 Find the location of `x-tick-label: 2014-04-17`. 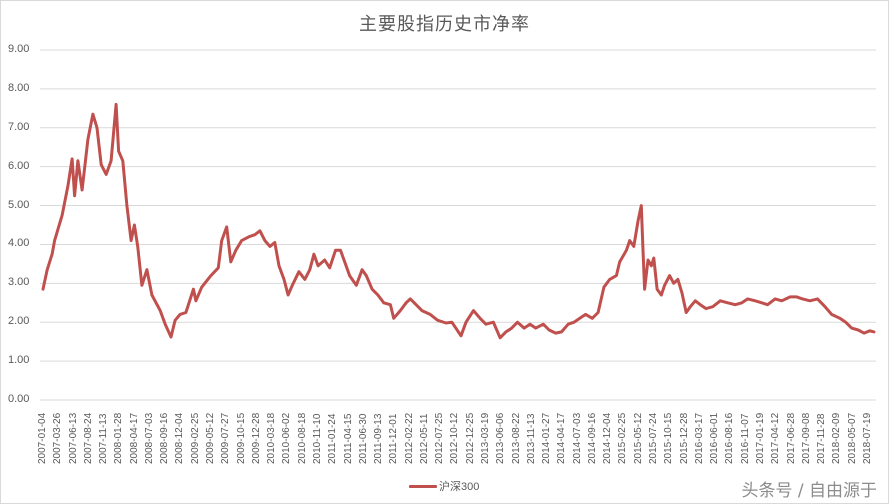

x-tick-label: 2014-04-17 is located at coordinates (562, 438).